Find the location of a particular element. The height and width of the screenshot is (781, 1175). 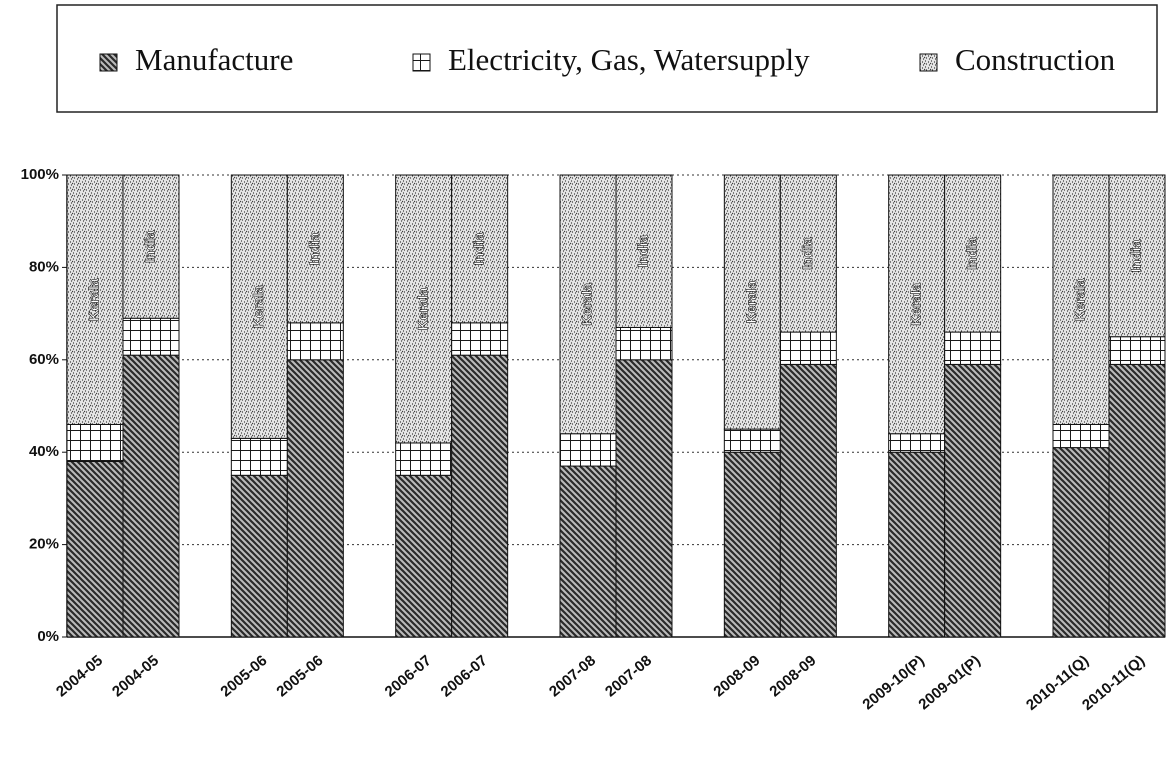

y-tick-label: 20% is located at coordinates (44, 544).